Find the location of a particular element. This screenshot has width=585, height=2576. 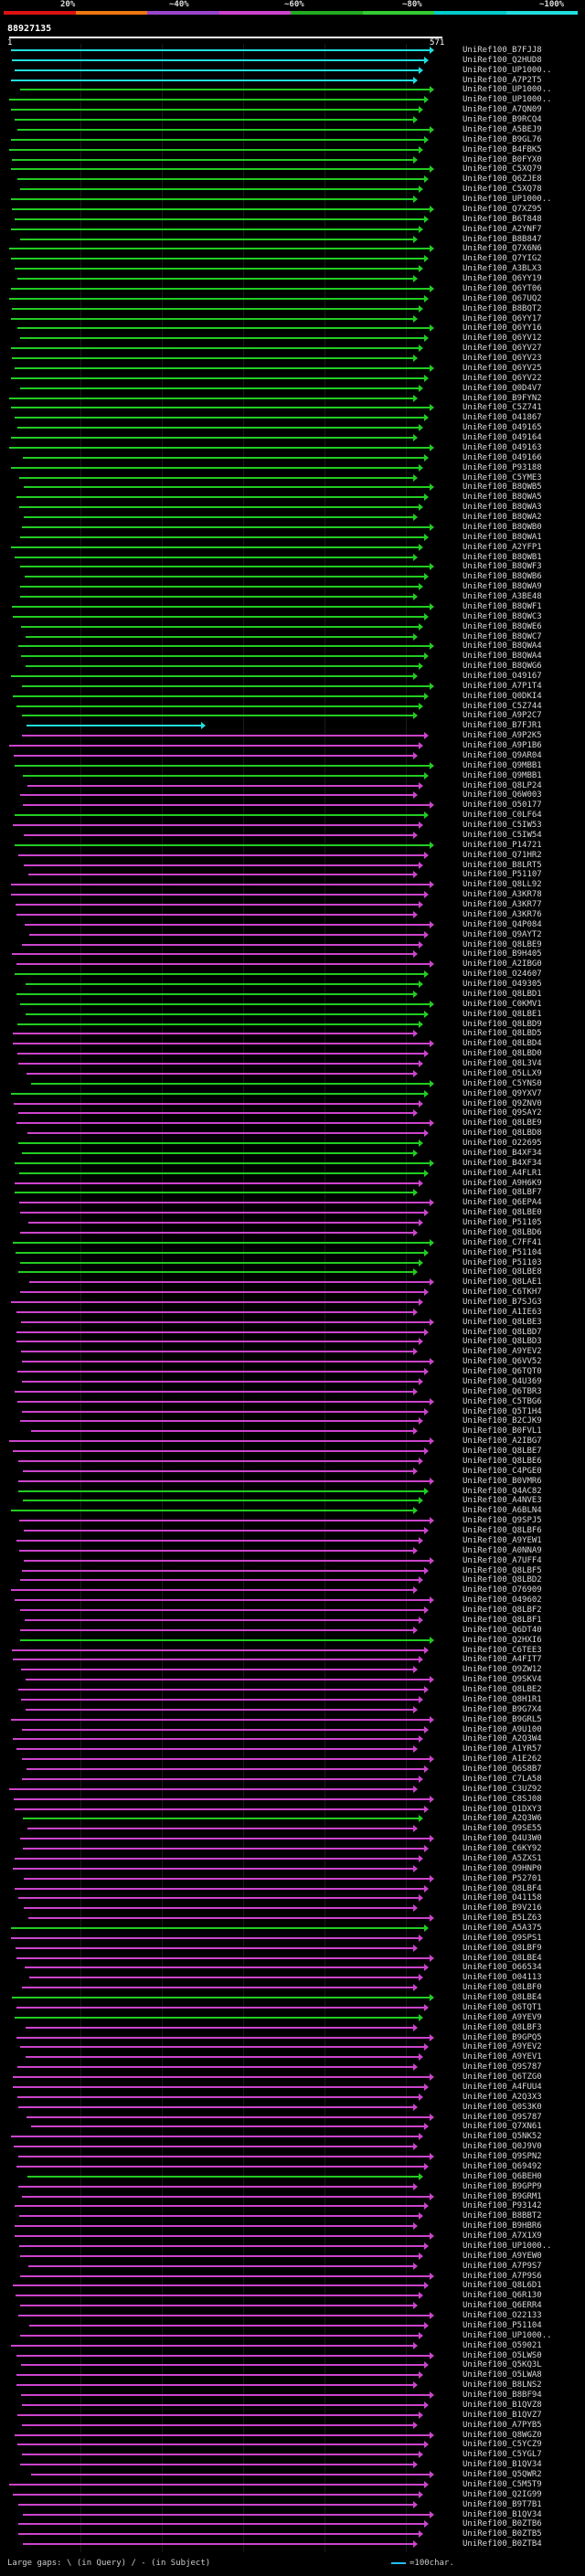

hit-label: UniRef100_Q6S8B7 is located at coordinates (503, 1770).